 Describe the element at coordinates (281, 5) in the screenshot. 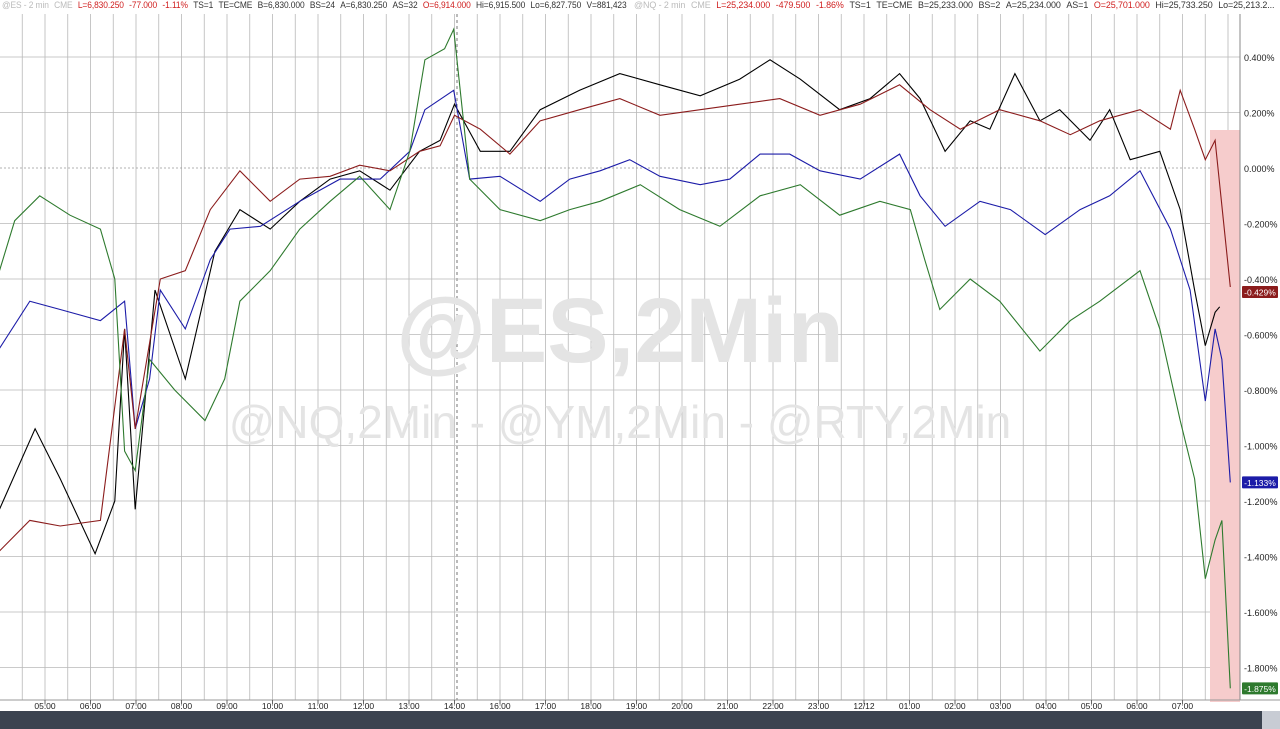

I see `es-bid: B=6,830.000` at that location.